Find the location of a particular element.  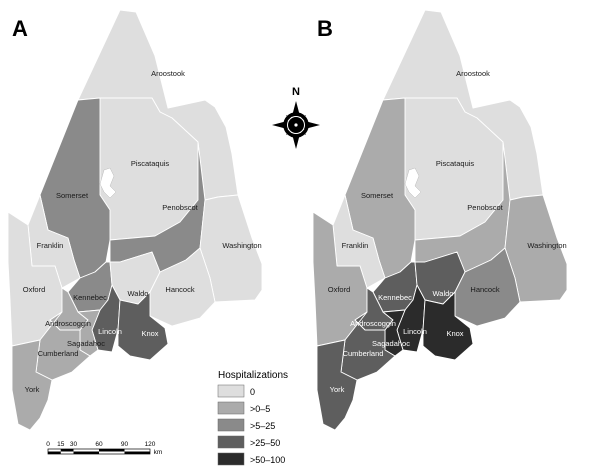

scale-tick-1: 15 is located at coordinates (61, 444).